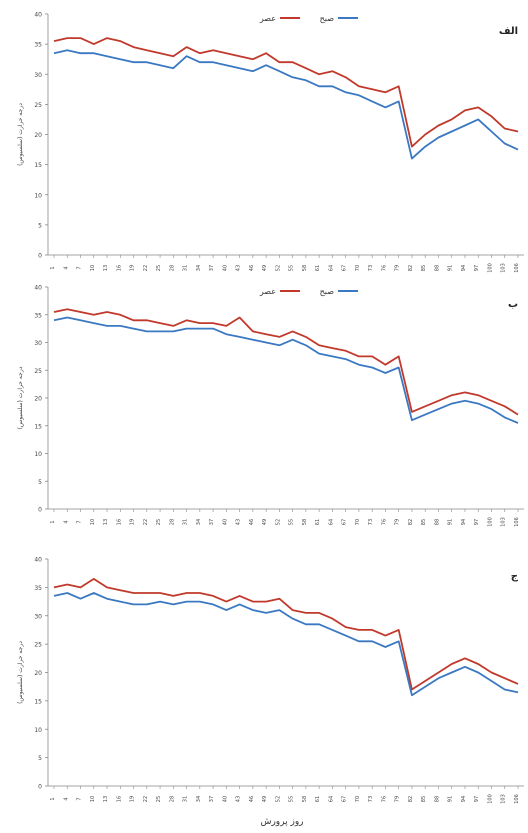 This screenshot has height=833, width=528. What do you see at coordinates (267, 291) in the screenshot?
I see `legend-label: عصر` at bounding box center [267, 291].